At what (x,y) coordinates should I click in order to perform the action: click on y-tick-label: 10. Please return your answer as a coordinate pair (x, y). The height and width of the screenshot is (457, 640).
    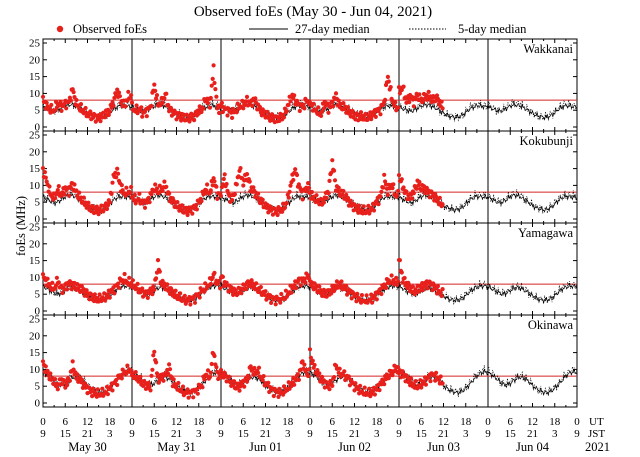
    Looking at the image, I should click on (35, 186).